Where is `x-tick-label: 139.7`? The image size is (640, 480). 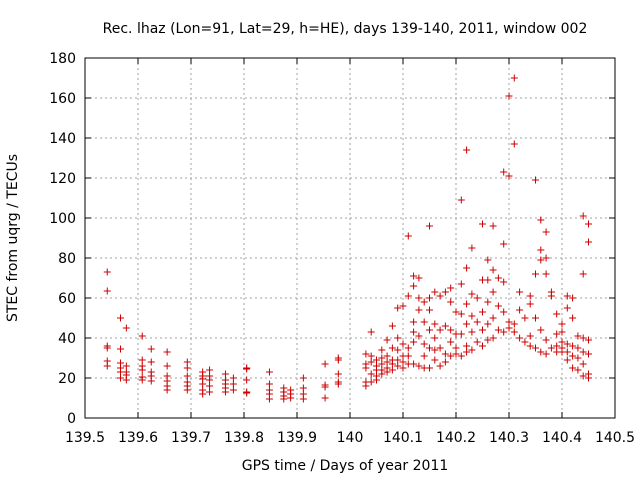
x-tick-label: 139.7 is located at coordinates (191, 438).